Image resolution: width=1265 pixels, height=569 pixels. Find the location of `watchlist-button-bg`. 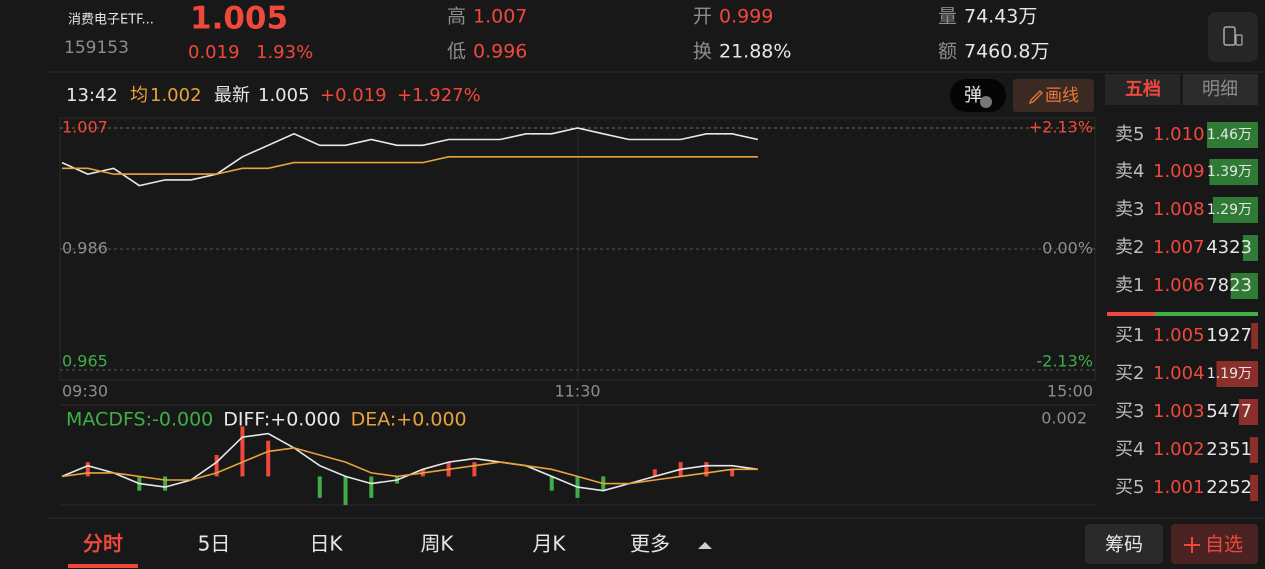

watchlist-button-bg is located at coordinates (1214, 544).